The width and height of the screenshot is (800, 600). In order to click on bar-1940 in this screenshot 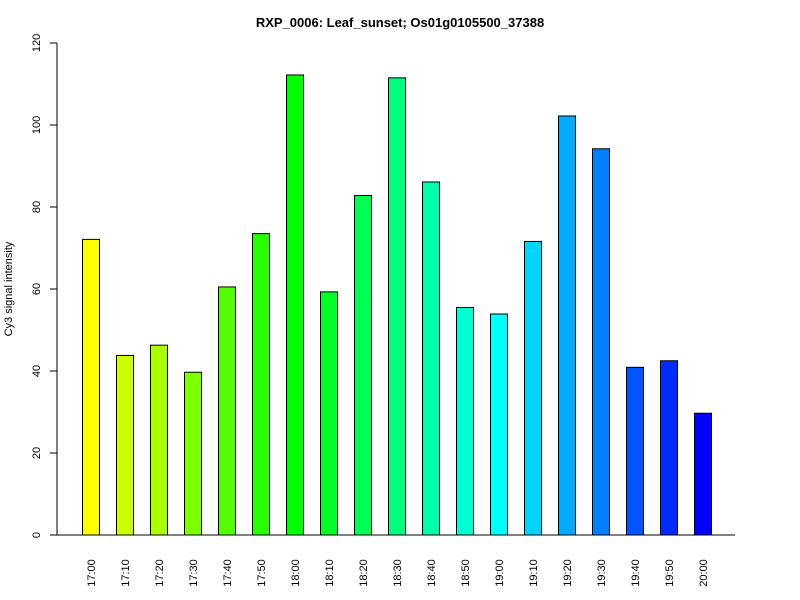, I will do `click(635, 451)`.